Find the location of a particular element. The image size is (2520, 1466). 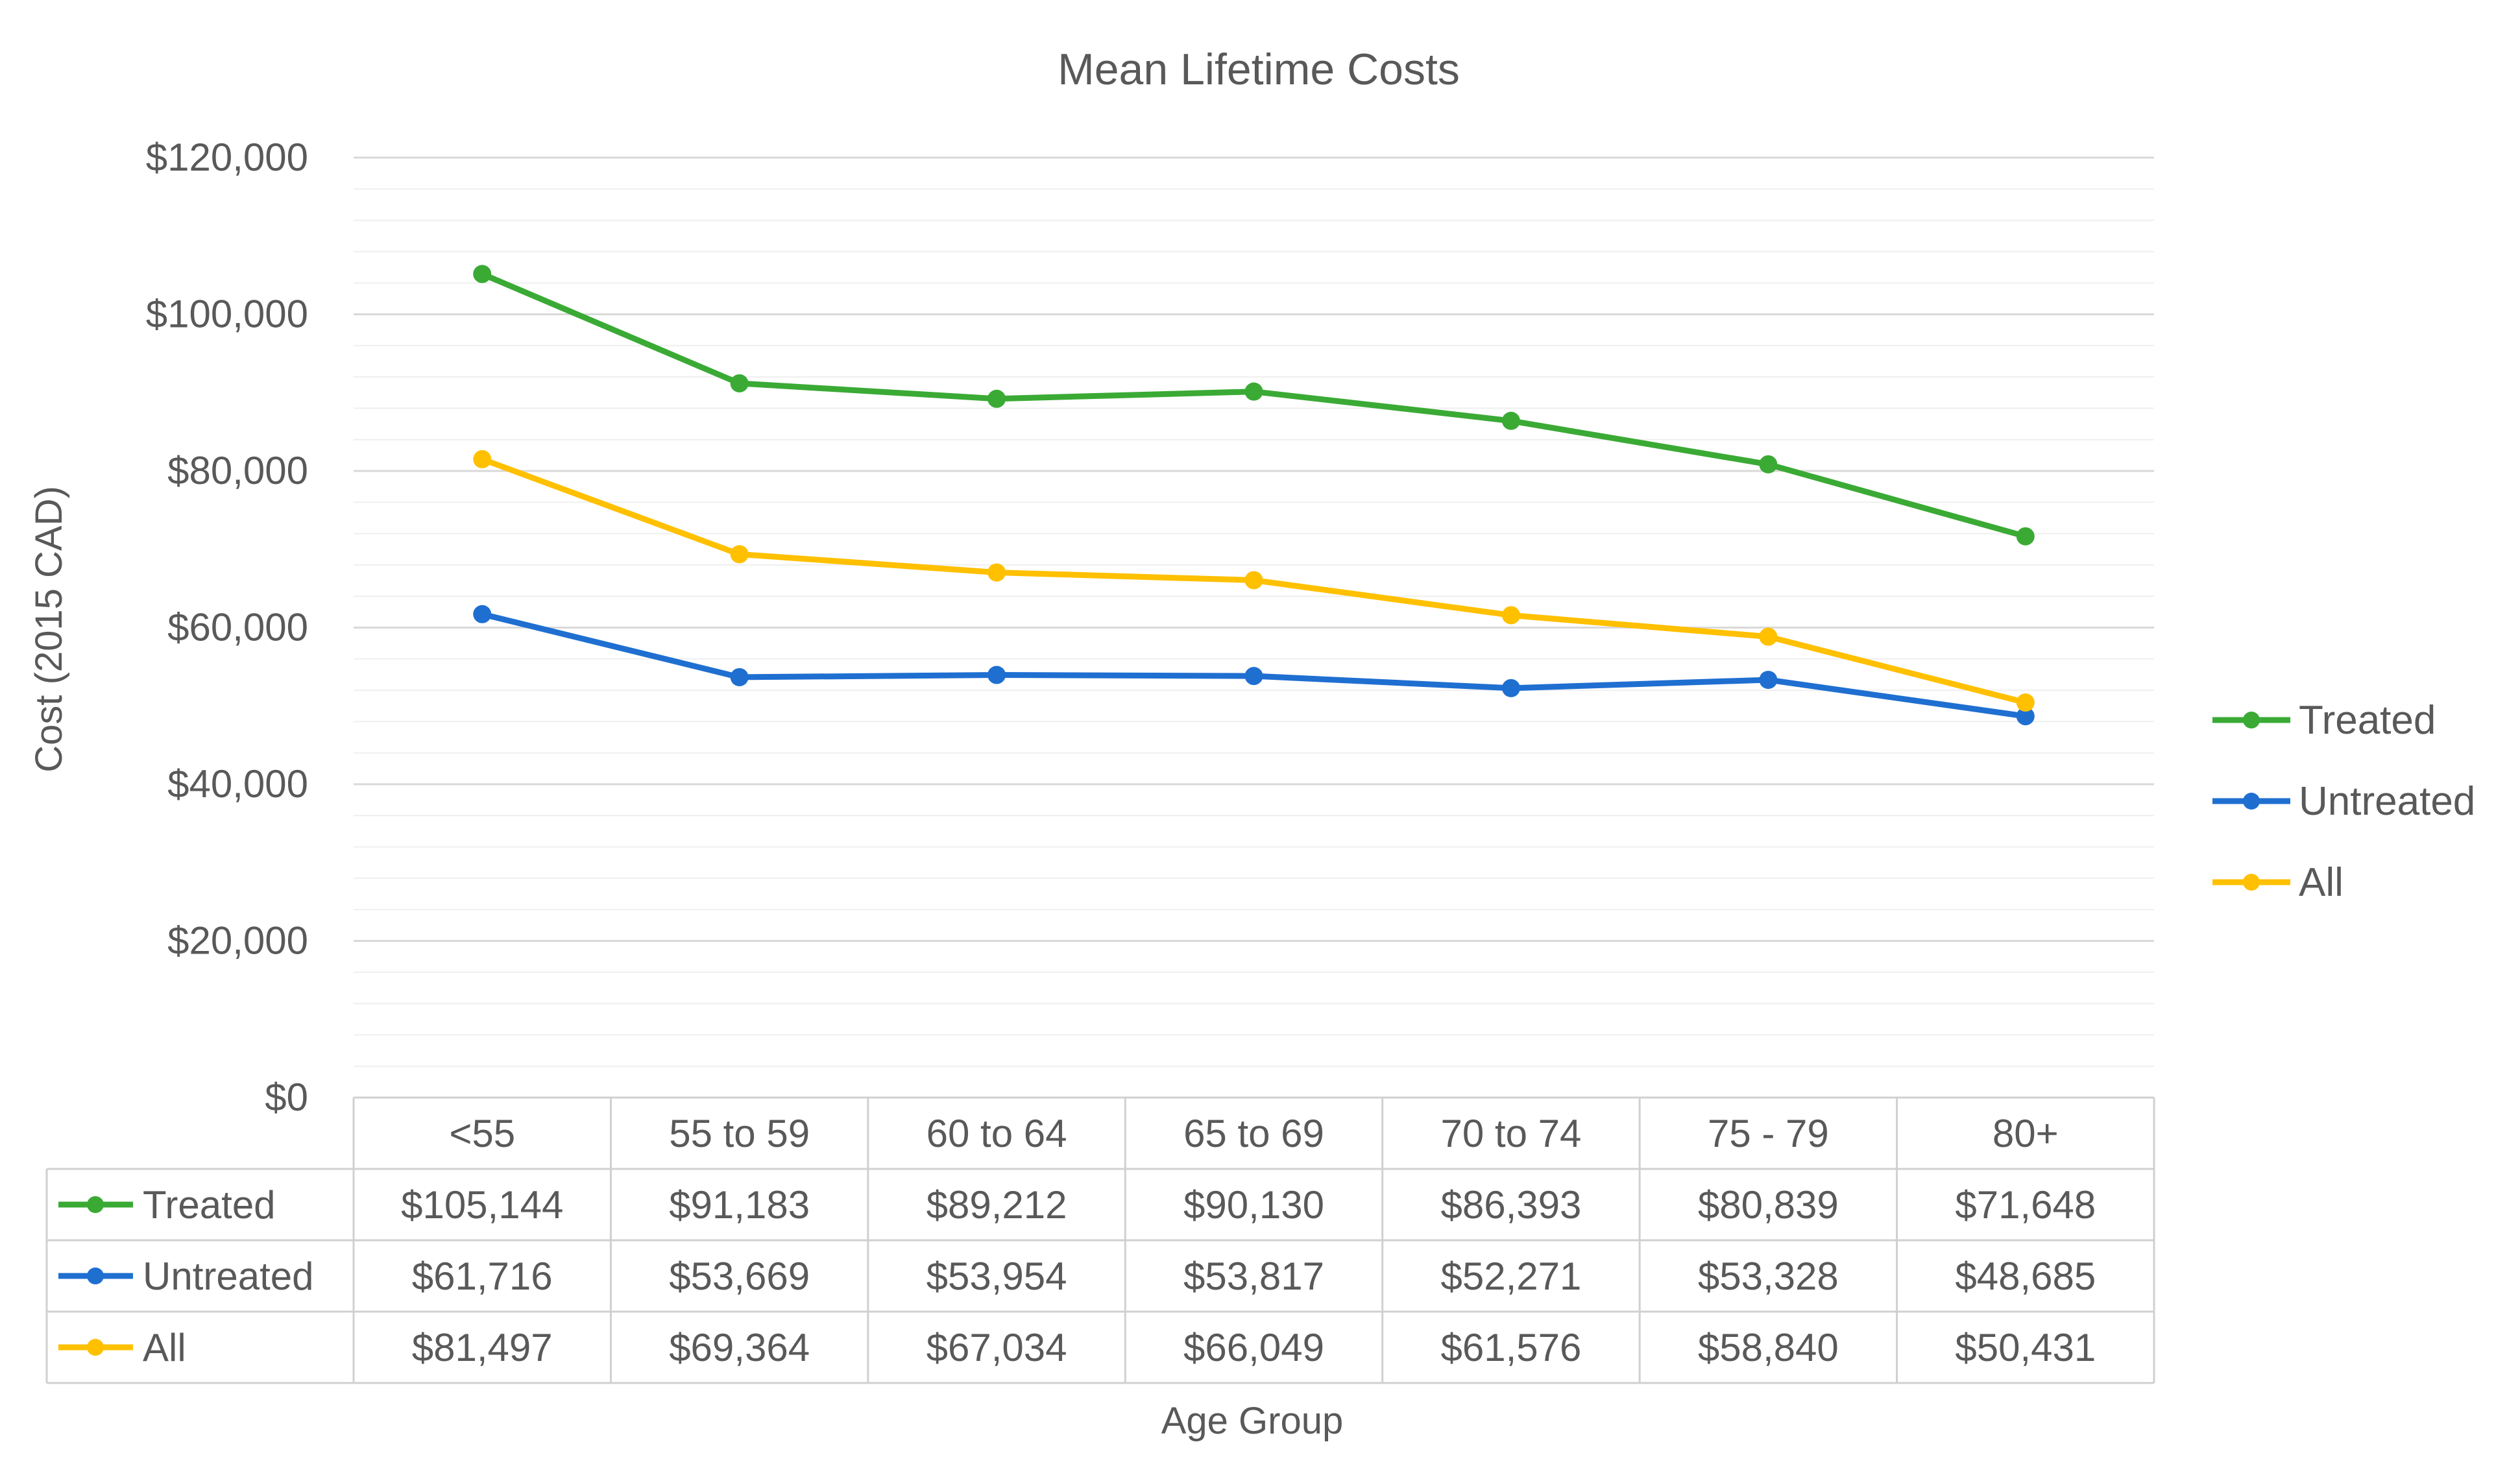

x-axis-label: Age Group is located at coordinates (1252, 1421).